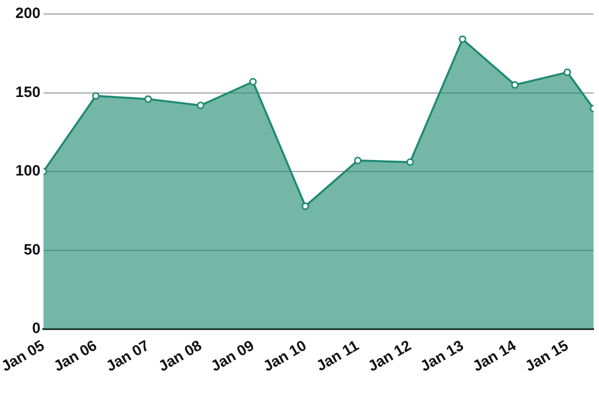  What do you see at coordinates (233, 356) in the screenshot?
I see `x-tick-label: Jan 09` at bounding box center [233, 356].